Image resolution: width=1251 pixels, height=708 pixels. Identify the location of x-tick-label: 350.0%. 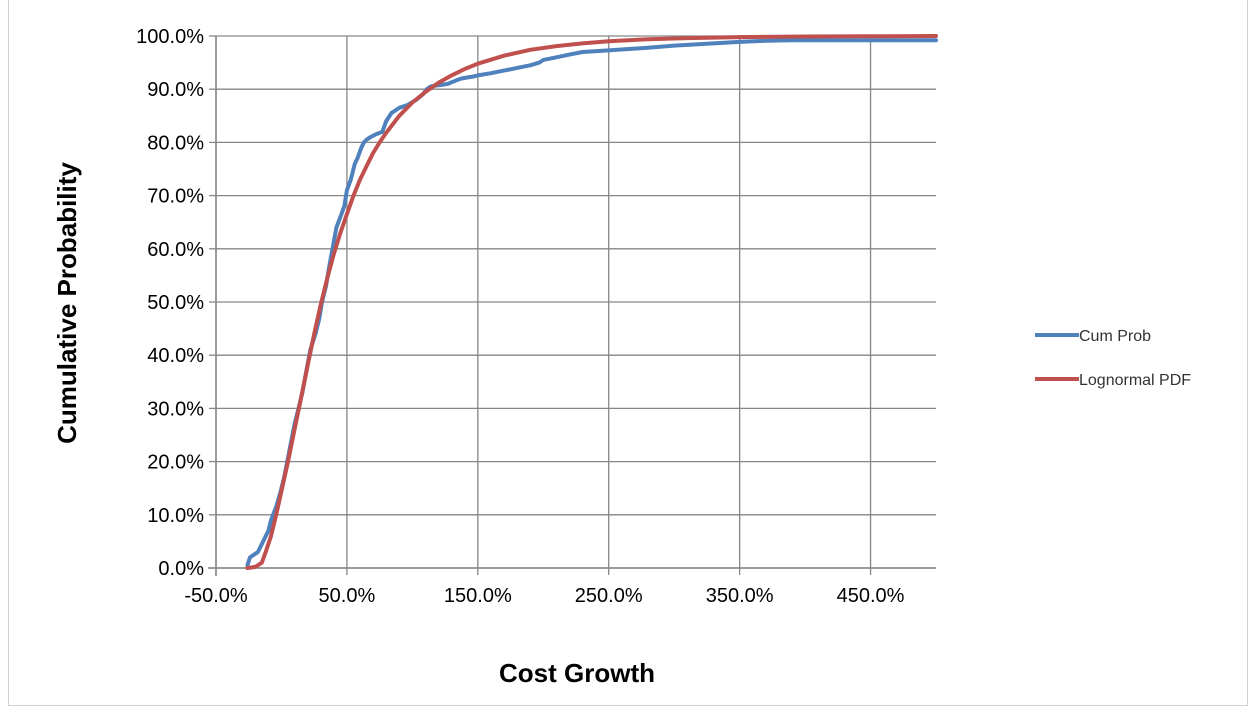
(740, 596).